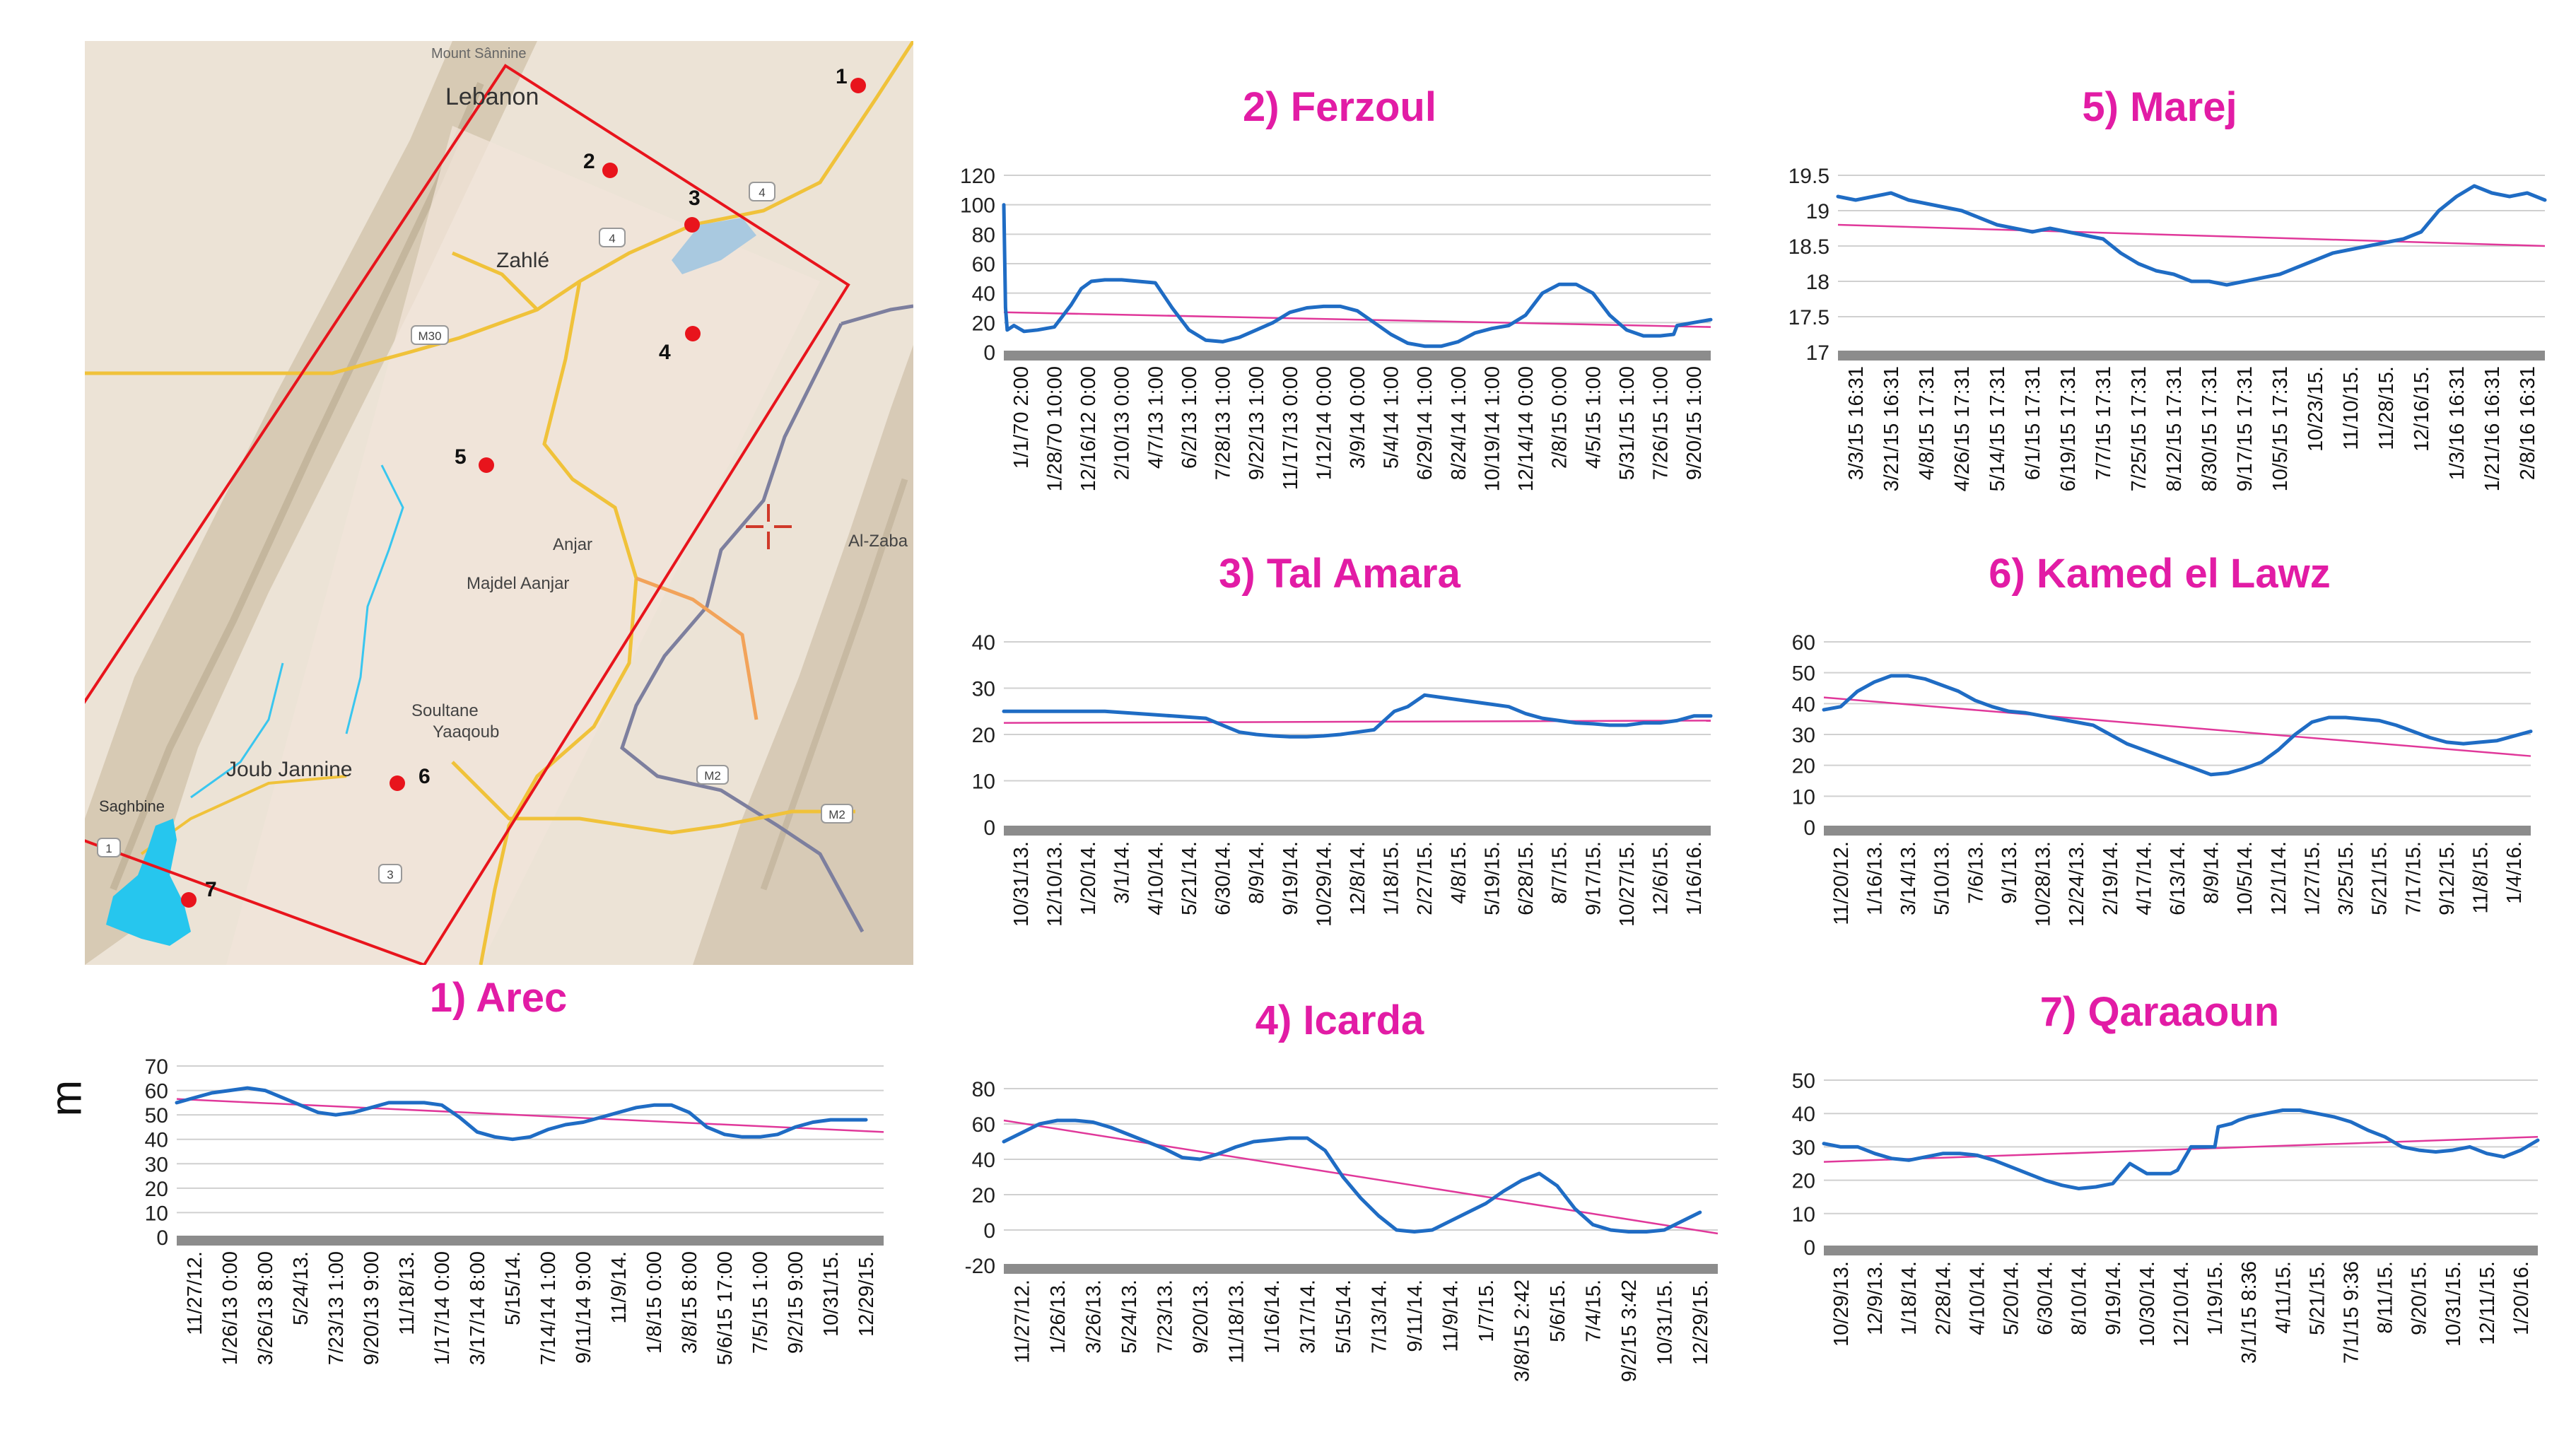 The width and height of the screenshot is (2576, 1435). What do you see at coordinates (1189, 417) in the screenshot?
I see `x-tick-label: 6/2/13 1:00` at bounding box center [1189, 417].